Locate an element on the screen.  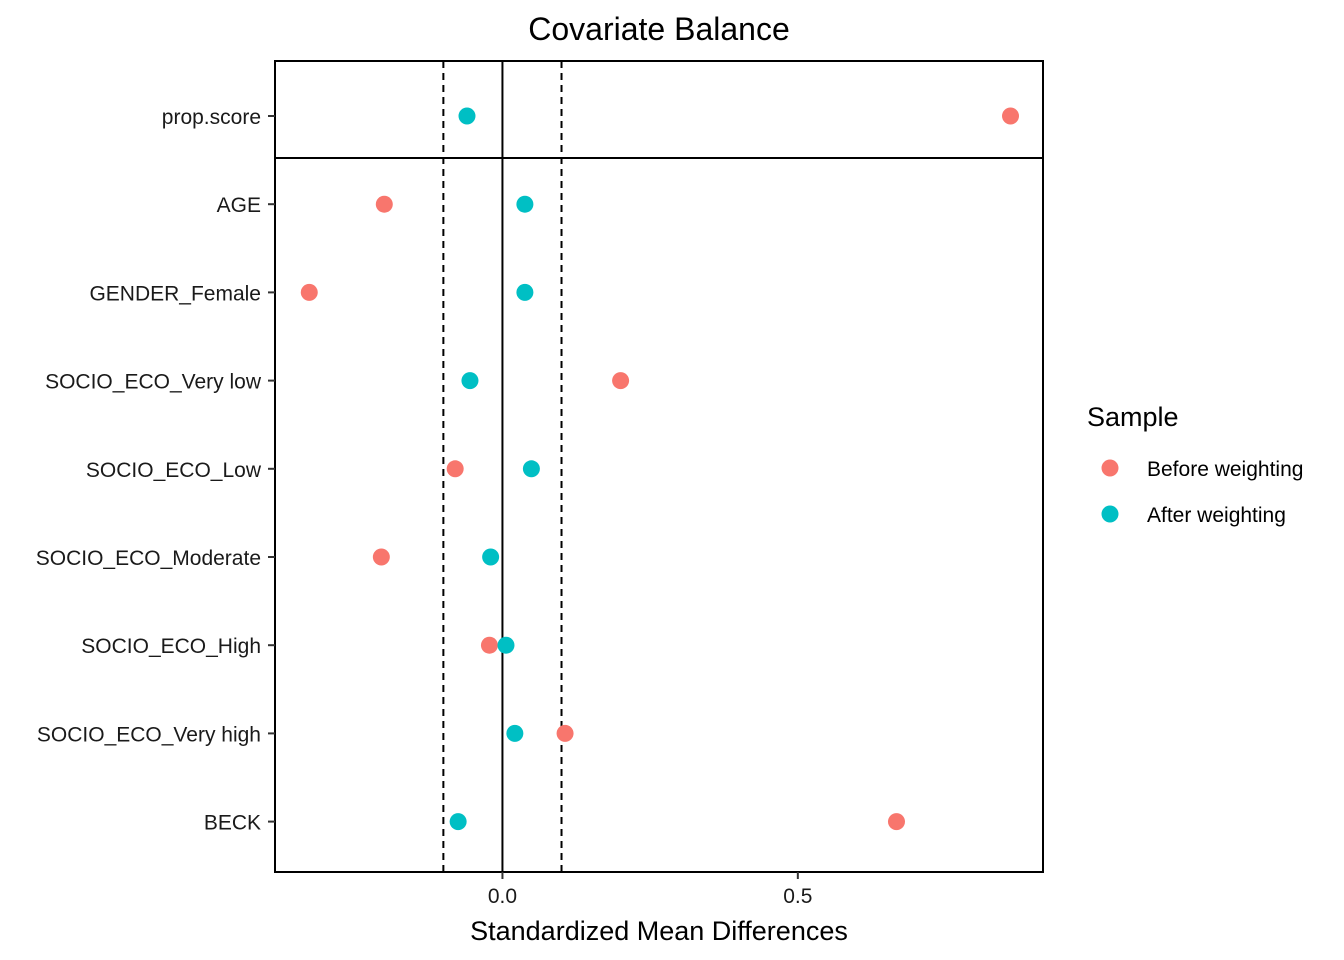
y-tick-label: GENDER_Female is located at coordinates (175, 293).